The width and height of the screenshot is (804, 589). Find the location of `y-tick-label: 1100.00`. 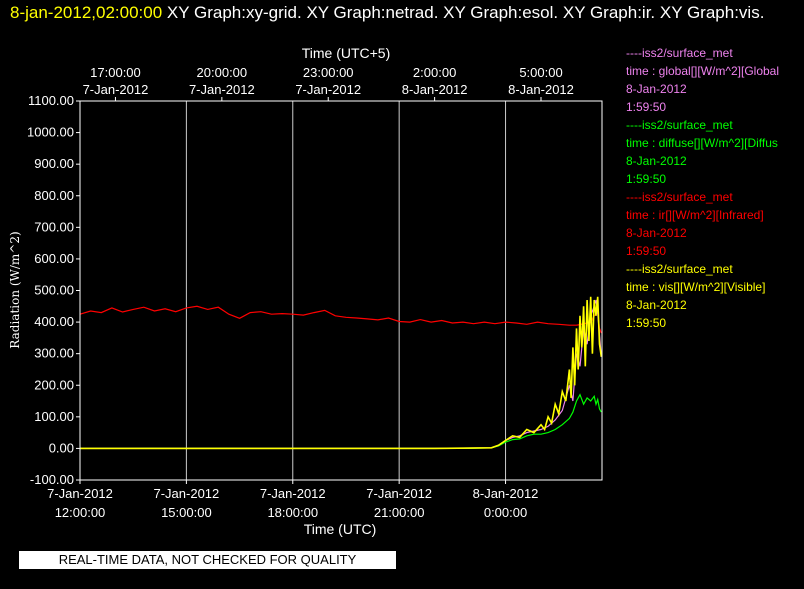

y-tick-label: 1100.00 is located at coordinates (51, 100).